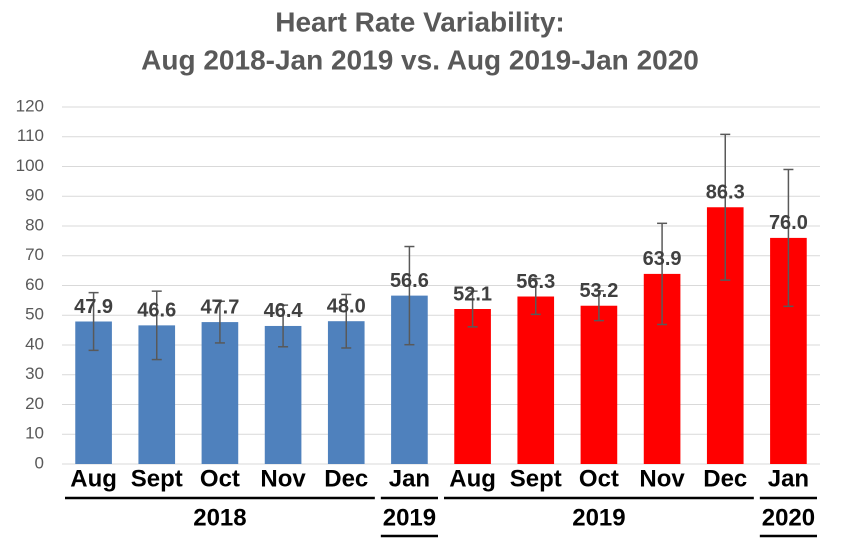 This screenshot has height=554, width=841. Describe the element at coordinates (535, 282) in the screenshot. I see `data-label: 56.3` at that location.